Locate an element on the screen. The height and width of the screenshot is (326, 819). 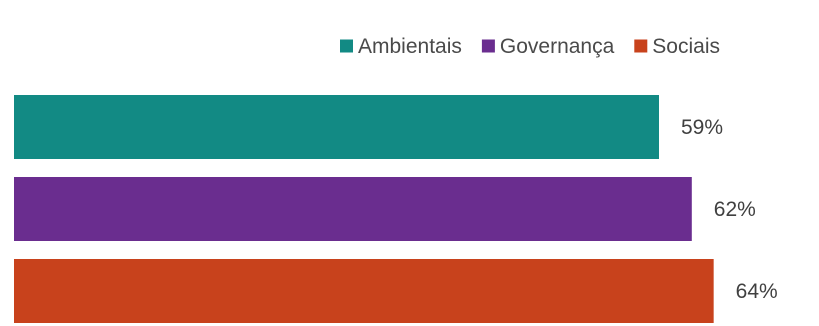
legend-label-ambientais: Ambientais is located at coordinates (410, 46).